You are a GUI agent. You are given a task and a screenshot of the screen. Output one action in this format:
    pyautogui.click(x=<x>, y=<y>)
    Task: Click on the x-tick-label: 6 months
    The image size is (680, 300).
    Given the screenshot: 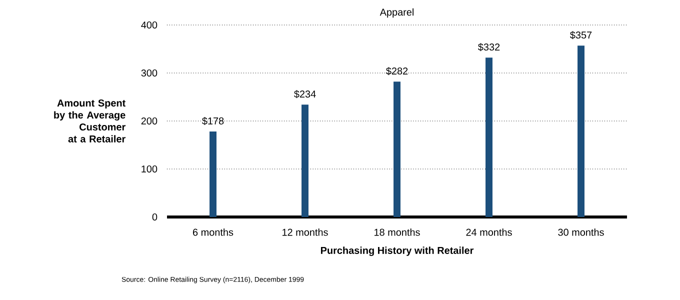 What is the action you would take?
    pyautogui.click(x=213, y=232)
    